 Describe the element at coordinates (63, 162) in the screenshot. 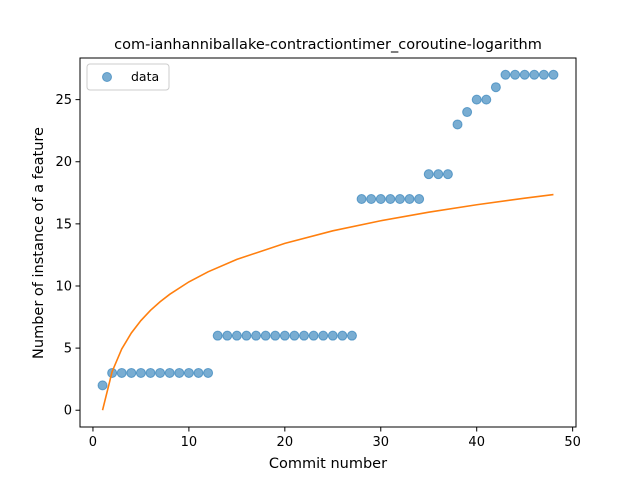

I see `y-tick-label: 20` at that location.